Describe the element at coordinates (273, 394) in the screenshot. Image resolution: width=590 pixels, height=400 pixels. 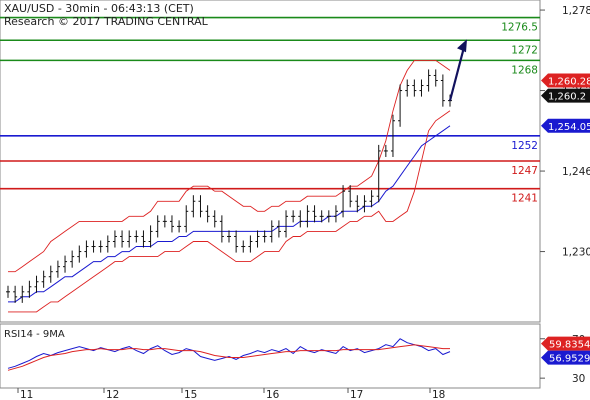
I see `time-tick-label: 16` at that location.